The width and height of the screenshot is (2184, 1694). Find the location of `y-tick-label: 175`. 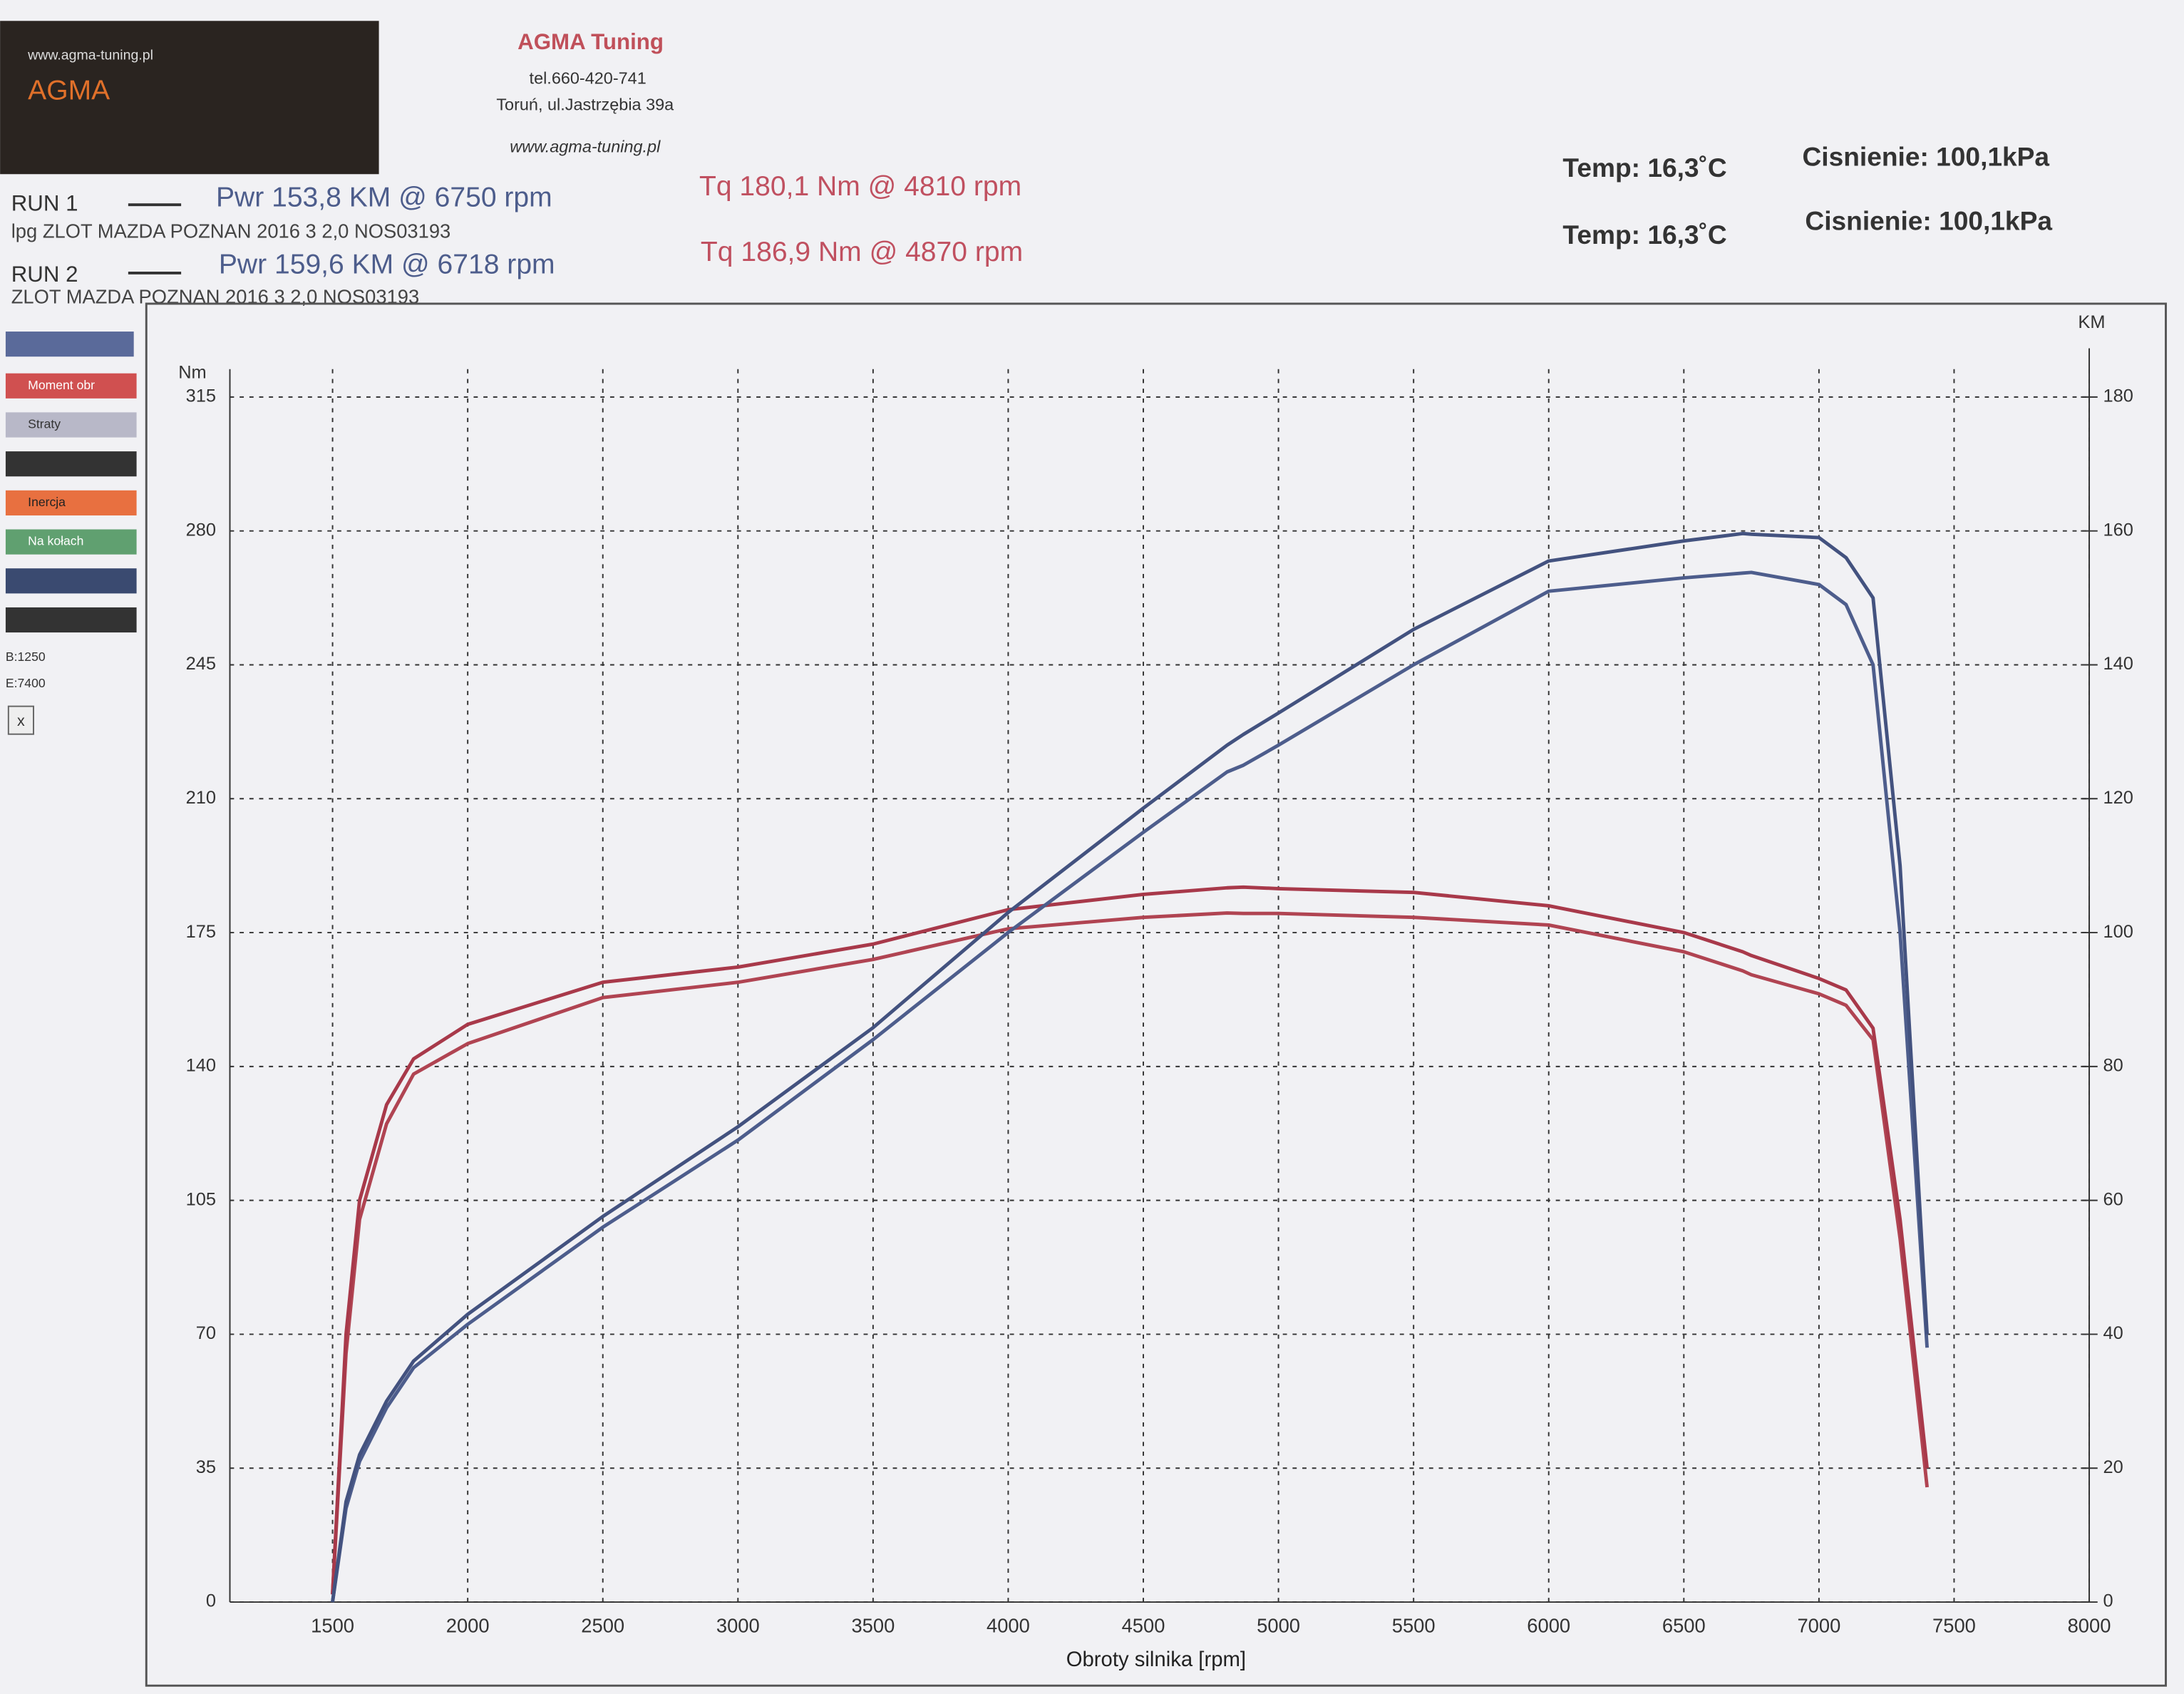

y-tick-label: 175 is located at coordinates (201, 932).